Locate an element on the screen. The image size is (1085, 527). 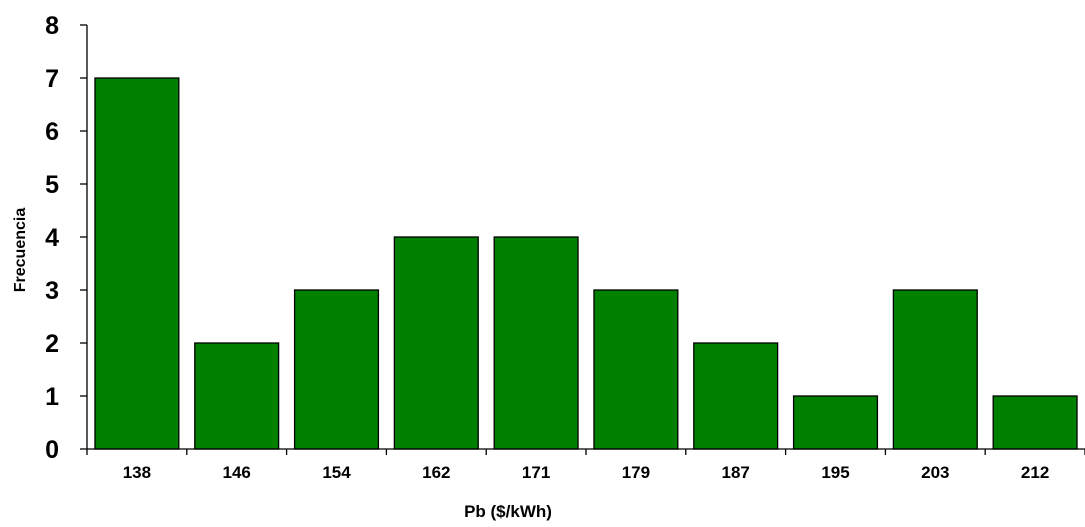
y-tick-label: 0 is located at coordinates (52, 450).